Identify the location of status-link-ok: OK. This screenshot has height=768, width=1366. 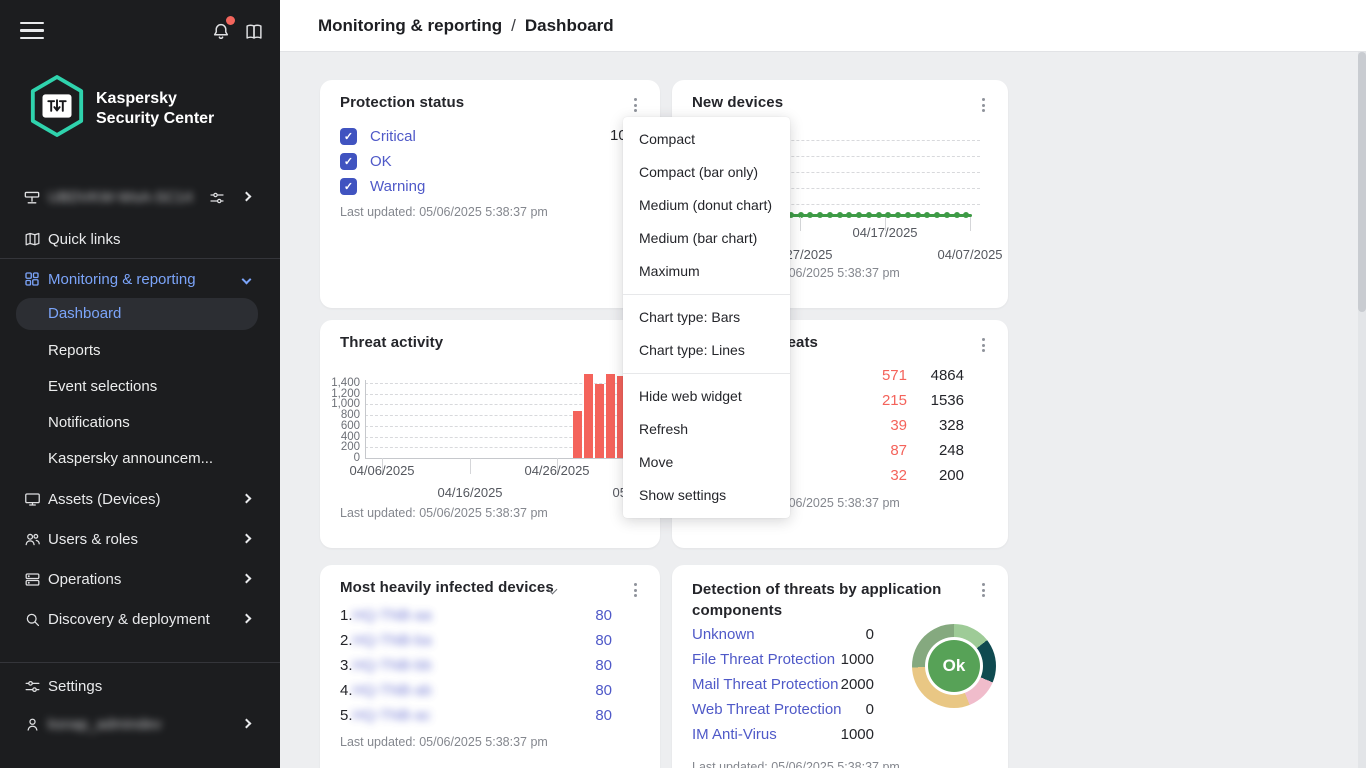
(381, 161).